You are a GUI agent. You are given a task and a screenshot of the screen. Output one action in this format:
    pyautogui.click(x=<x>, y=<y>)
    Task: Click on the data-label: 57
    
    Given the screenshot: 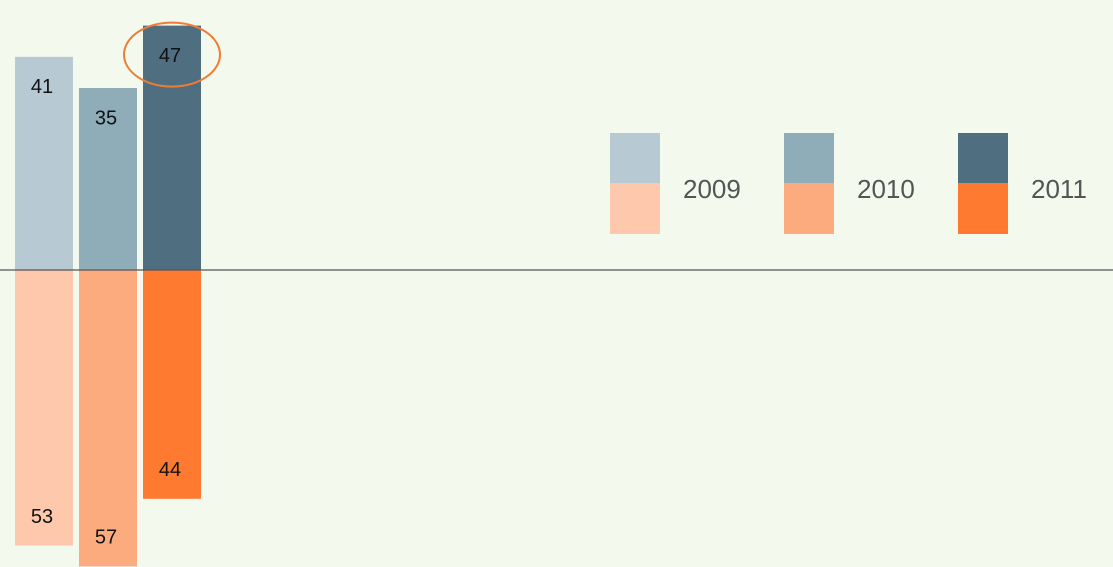 What is the action you would take?
    pyautogui.click(x=106, y=538)
    